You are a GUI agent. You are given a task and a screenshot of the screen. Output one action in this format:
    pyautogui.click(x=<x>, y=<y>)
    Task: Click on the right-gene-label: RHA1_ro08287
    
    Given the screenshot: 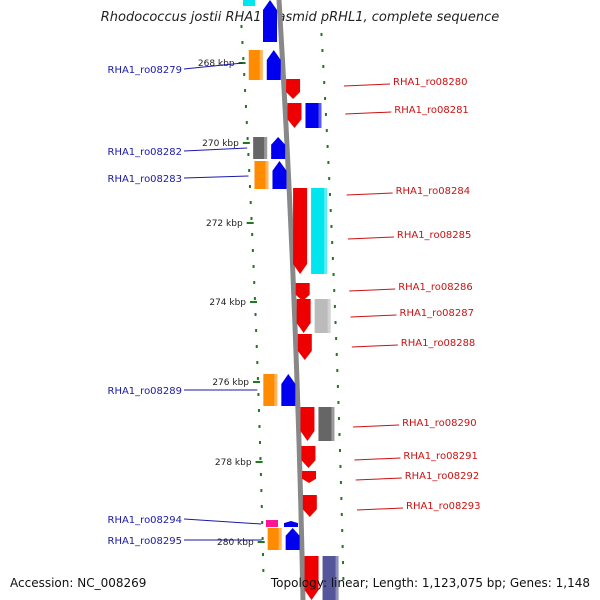 What is the action you would take?
    pyautogui.click(x=437, y=313)
    